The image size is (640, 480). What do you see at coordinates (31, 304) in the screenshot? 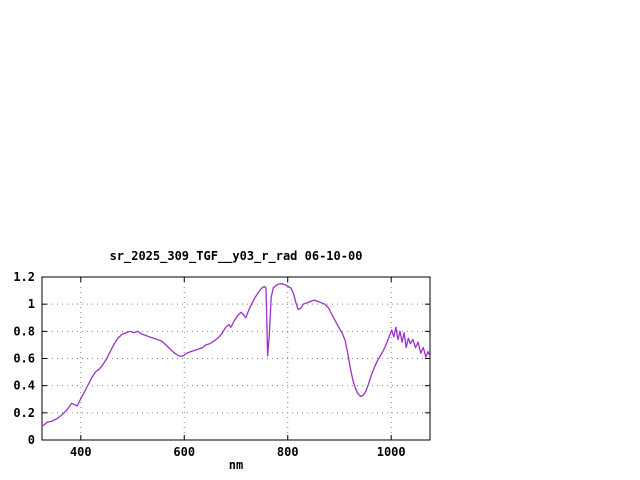
I see `y-tick-label: 1` at bounding box center [31, 304].